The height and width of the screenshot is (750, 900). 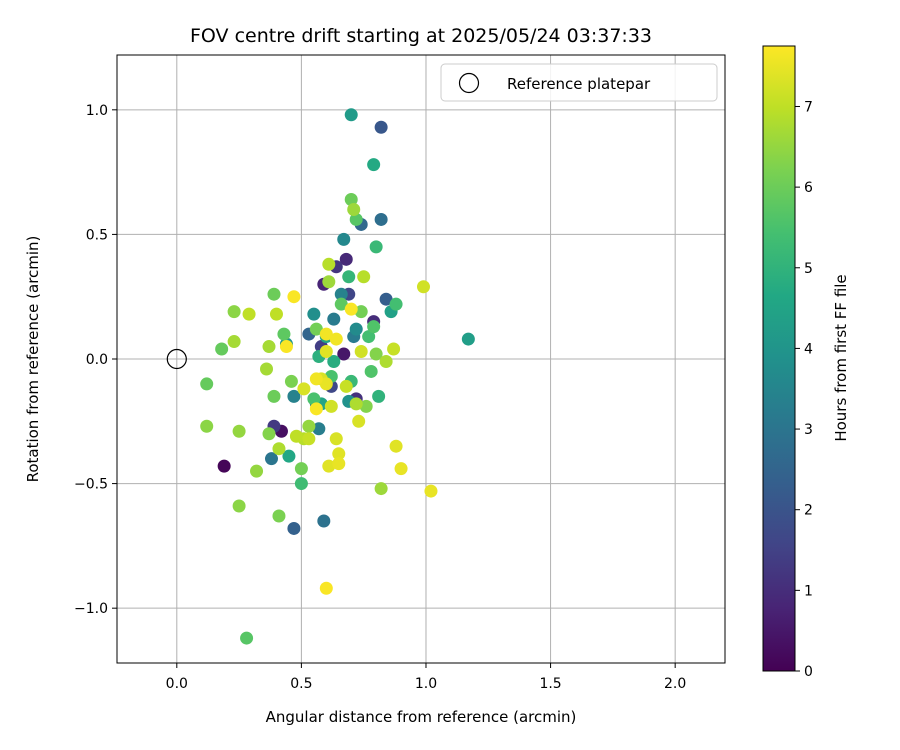 I want to click on x-tick-label: 1.5, so click(x=550, y=684).